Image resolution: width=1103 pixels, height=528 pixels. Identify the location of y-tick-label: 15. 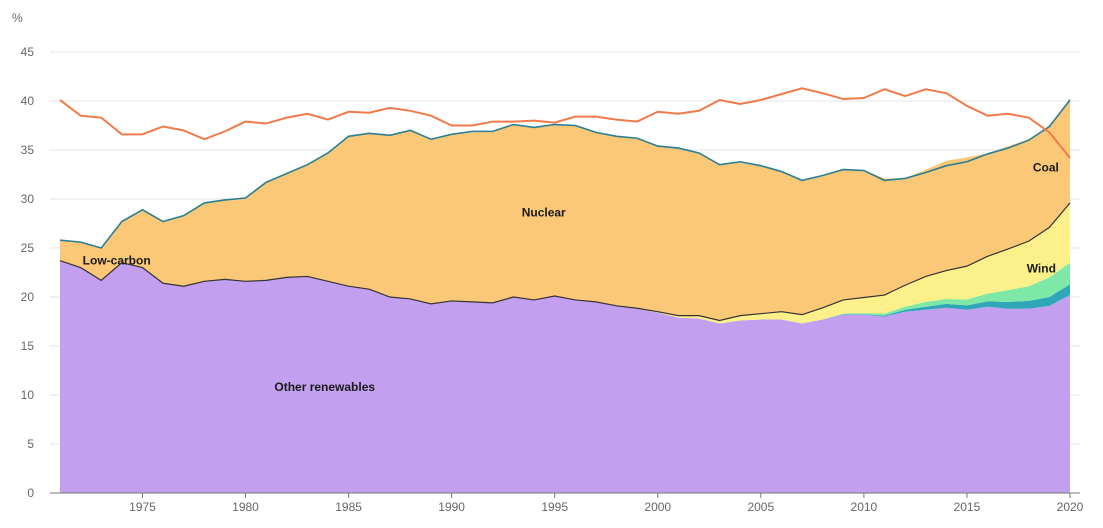
(28, 346).